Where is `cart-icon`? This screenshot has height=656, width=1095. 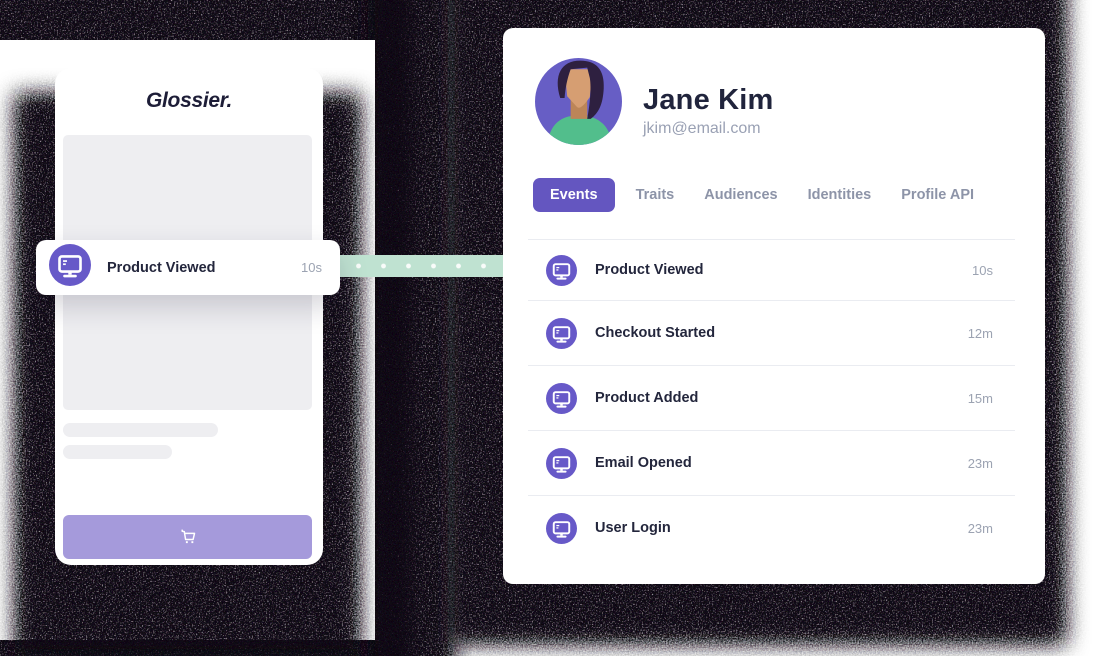 cart-icon is located at coordinates (188, 537).